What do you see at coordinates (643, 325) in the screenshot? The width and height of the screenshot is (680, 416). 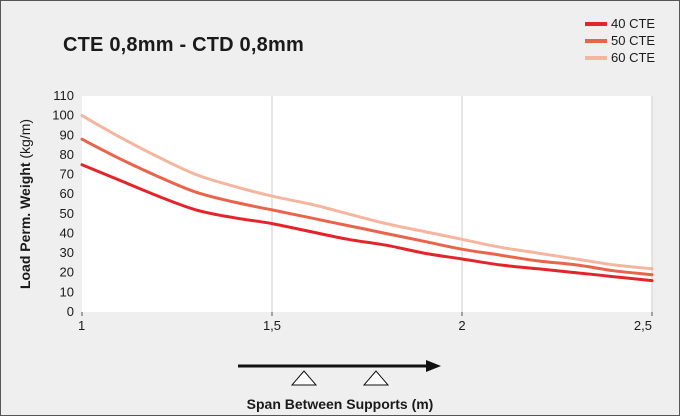 I see `x-tick-label: 2,5` at bounding box center [643, 325].